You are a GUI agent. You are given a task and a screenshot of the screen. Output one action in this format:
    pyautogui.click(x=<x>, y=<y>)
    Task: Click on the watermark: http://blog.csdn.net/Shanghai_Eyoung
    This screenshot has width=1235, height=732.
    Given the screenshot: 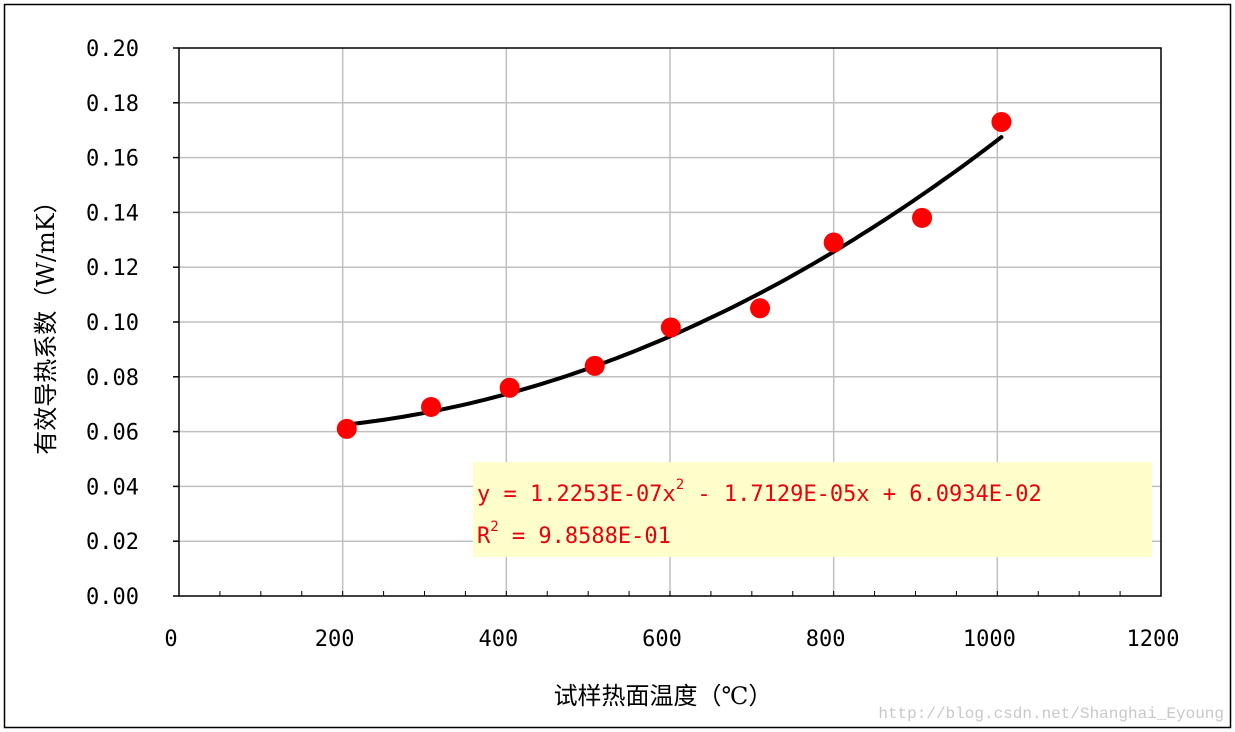 What is the action you would take?
    pyautogui.click(x=1051, y=714)
    